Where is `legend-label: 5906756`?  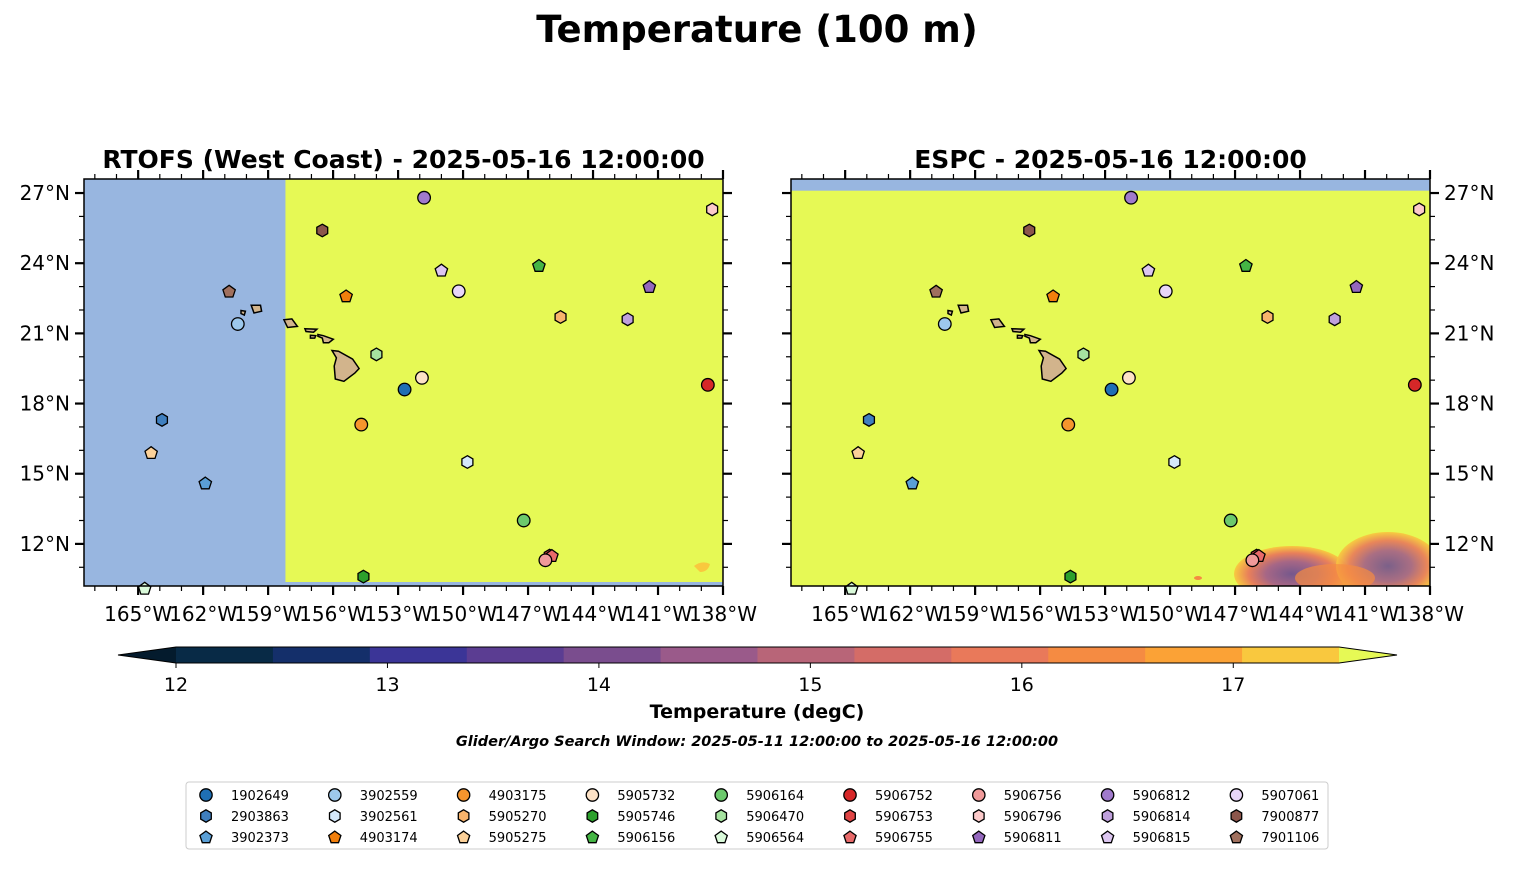
legend-label: 5906756 is located at coordinates (1033, 796).